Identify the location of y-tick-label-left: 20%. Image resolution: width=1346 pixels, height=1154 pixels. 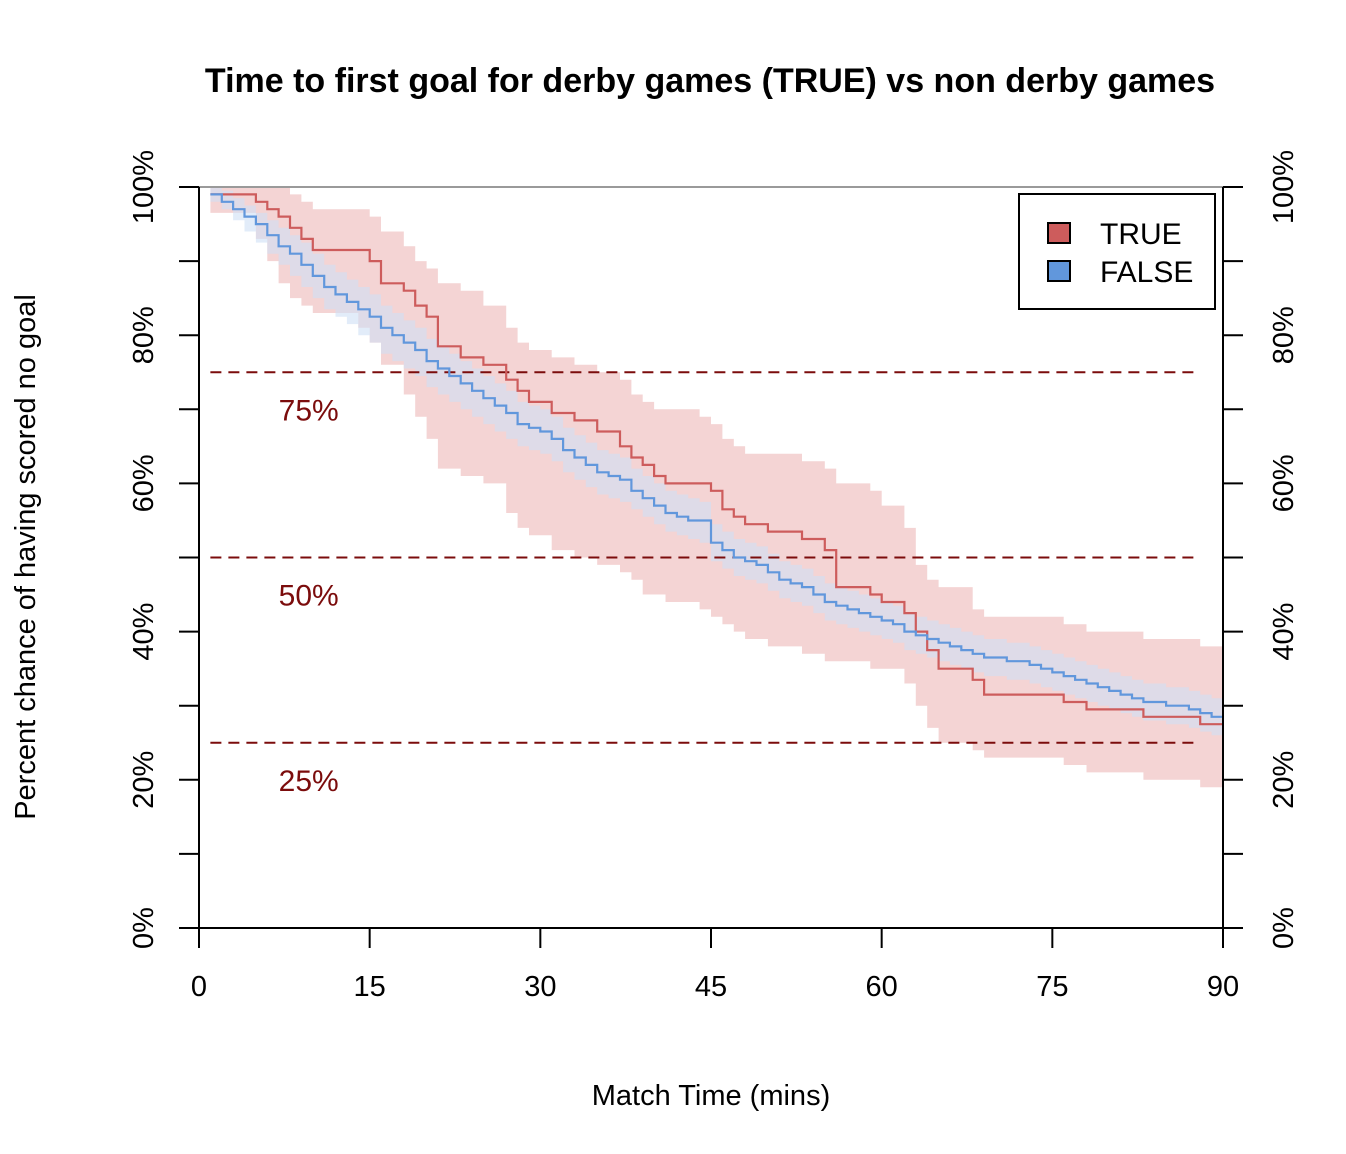
(144, 780).